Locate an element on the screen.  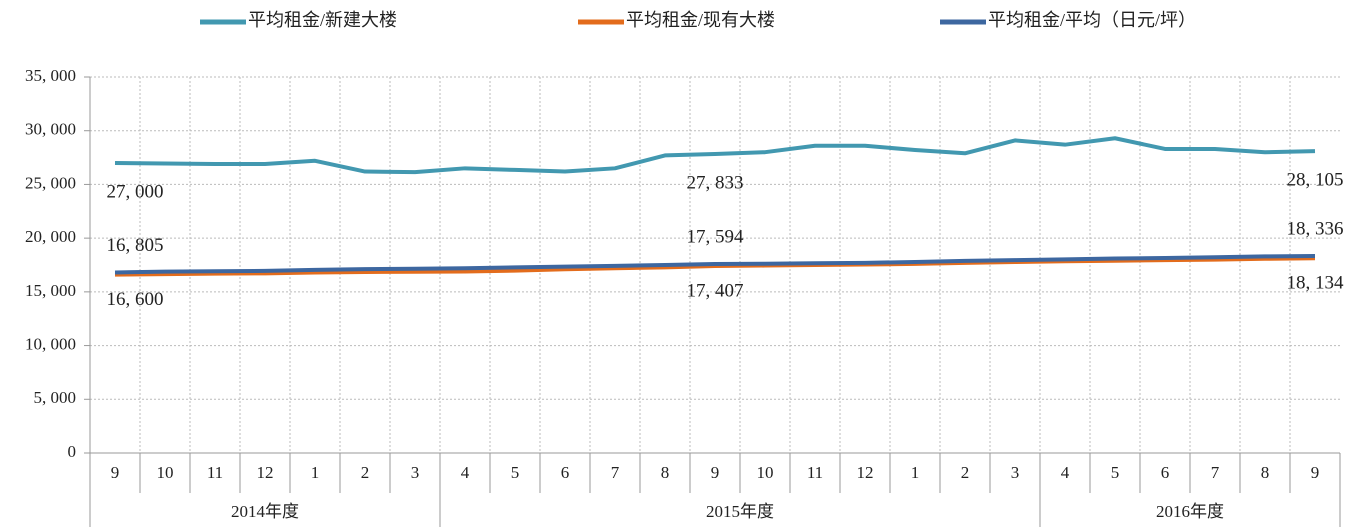
y-tick-label: 15, 000 is located at coordinates (50, 290).